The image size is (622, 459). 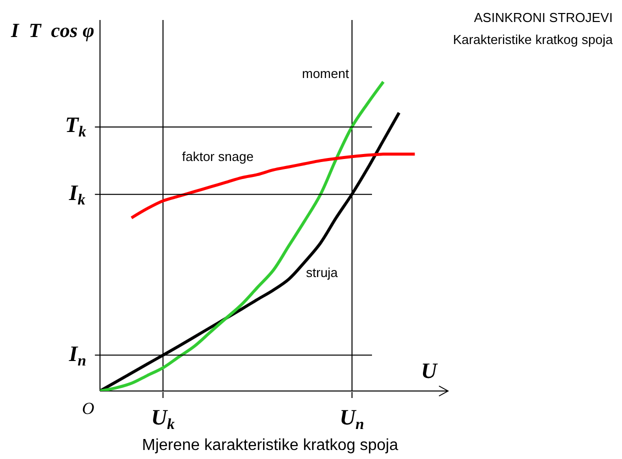 I want to click on x-axis-title: U, so click(x=429, y=370).